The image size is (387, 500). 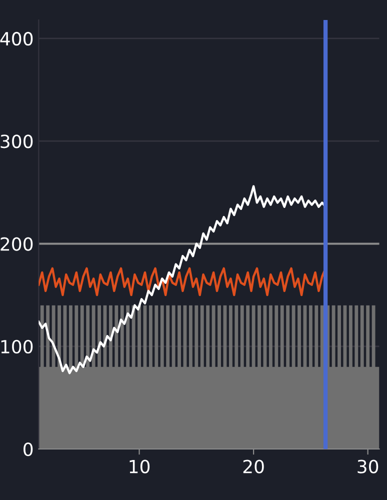 I want to click on y-tick-label: 400, so click(x=16, y=39).